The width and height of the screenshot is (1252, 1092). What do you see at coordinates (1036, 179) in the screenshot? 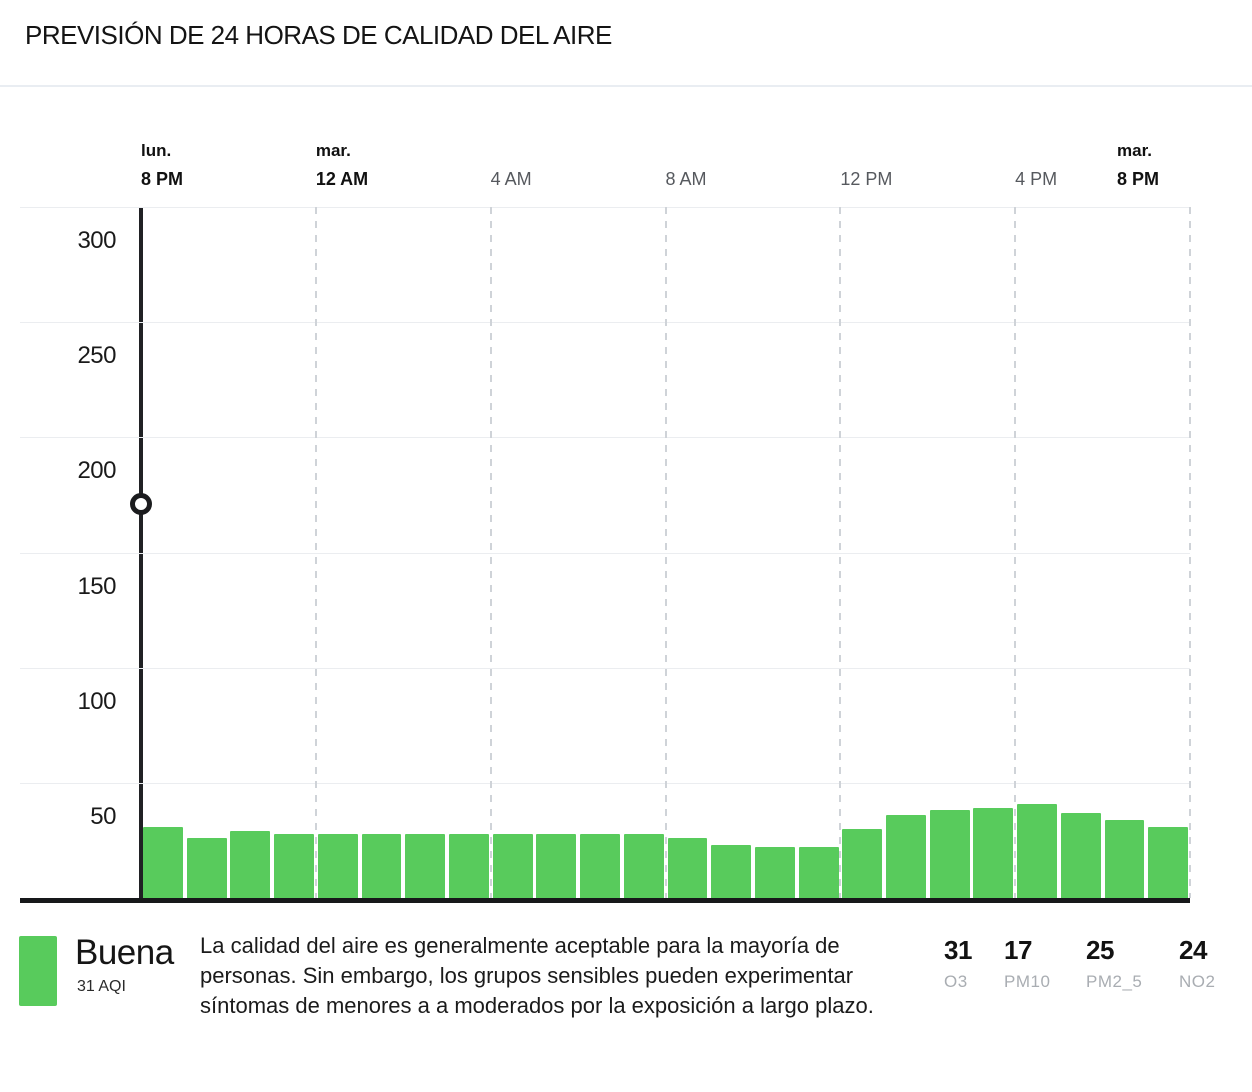
I see `x-axis-hour-label: 4 PM` at bounding box center [1036, 179].